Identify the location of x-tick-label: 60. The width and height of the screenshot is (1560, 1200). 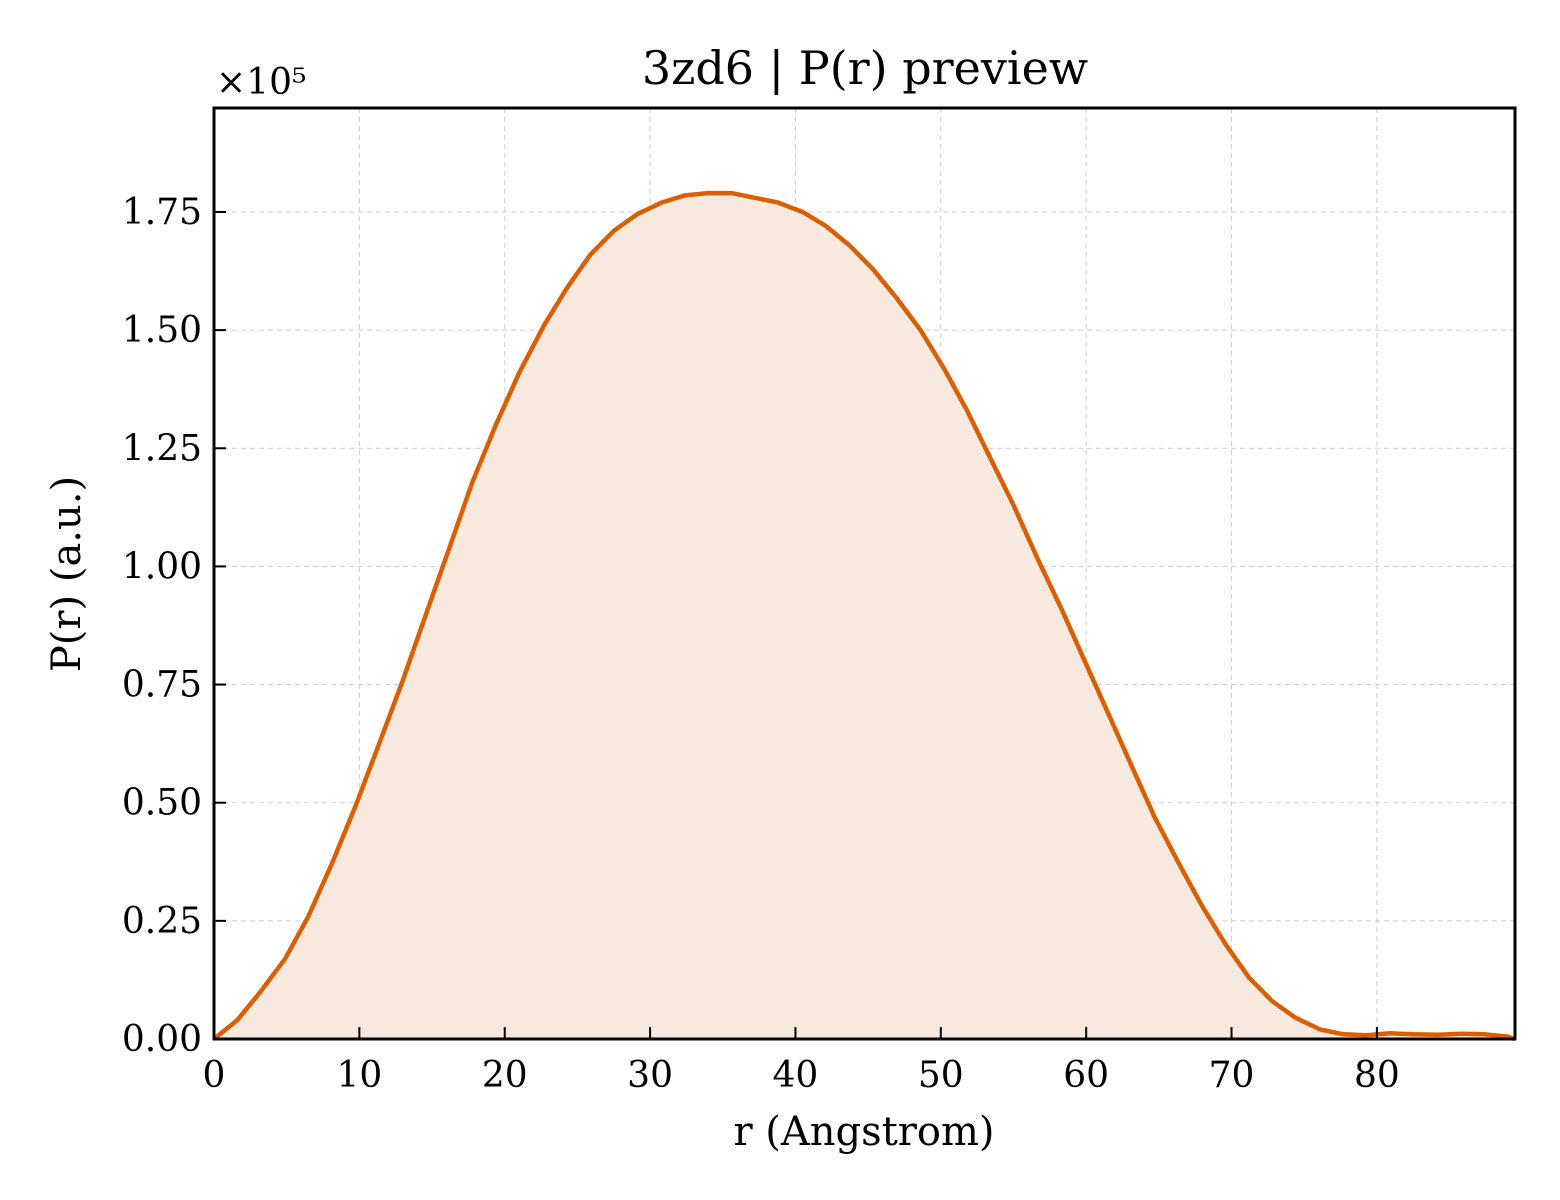
(1086, 1075).